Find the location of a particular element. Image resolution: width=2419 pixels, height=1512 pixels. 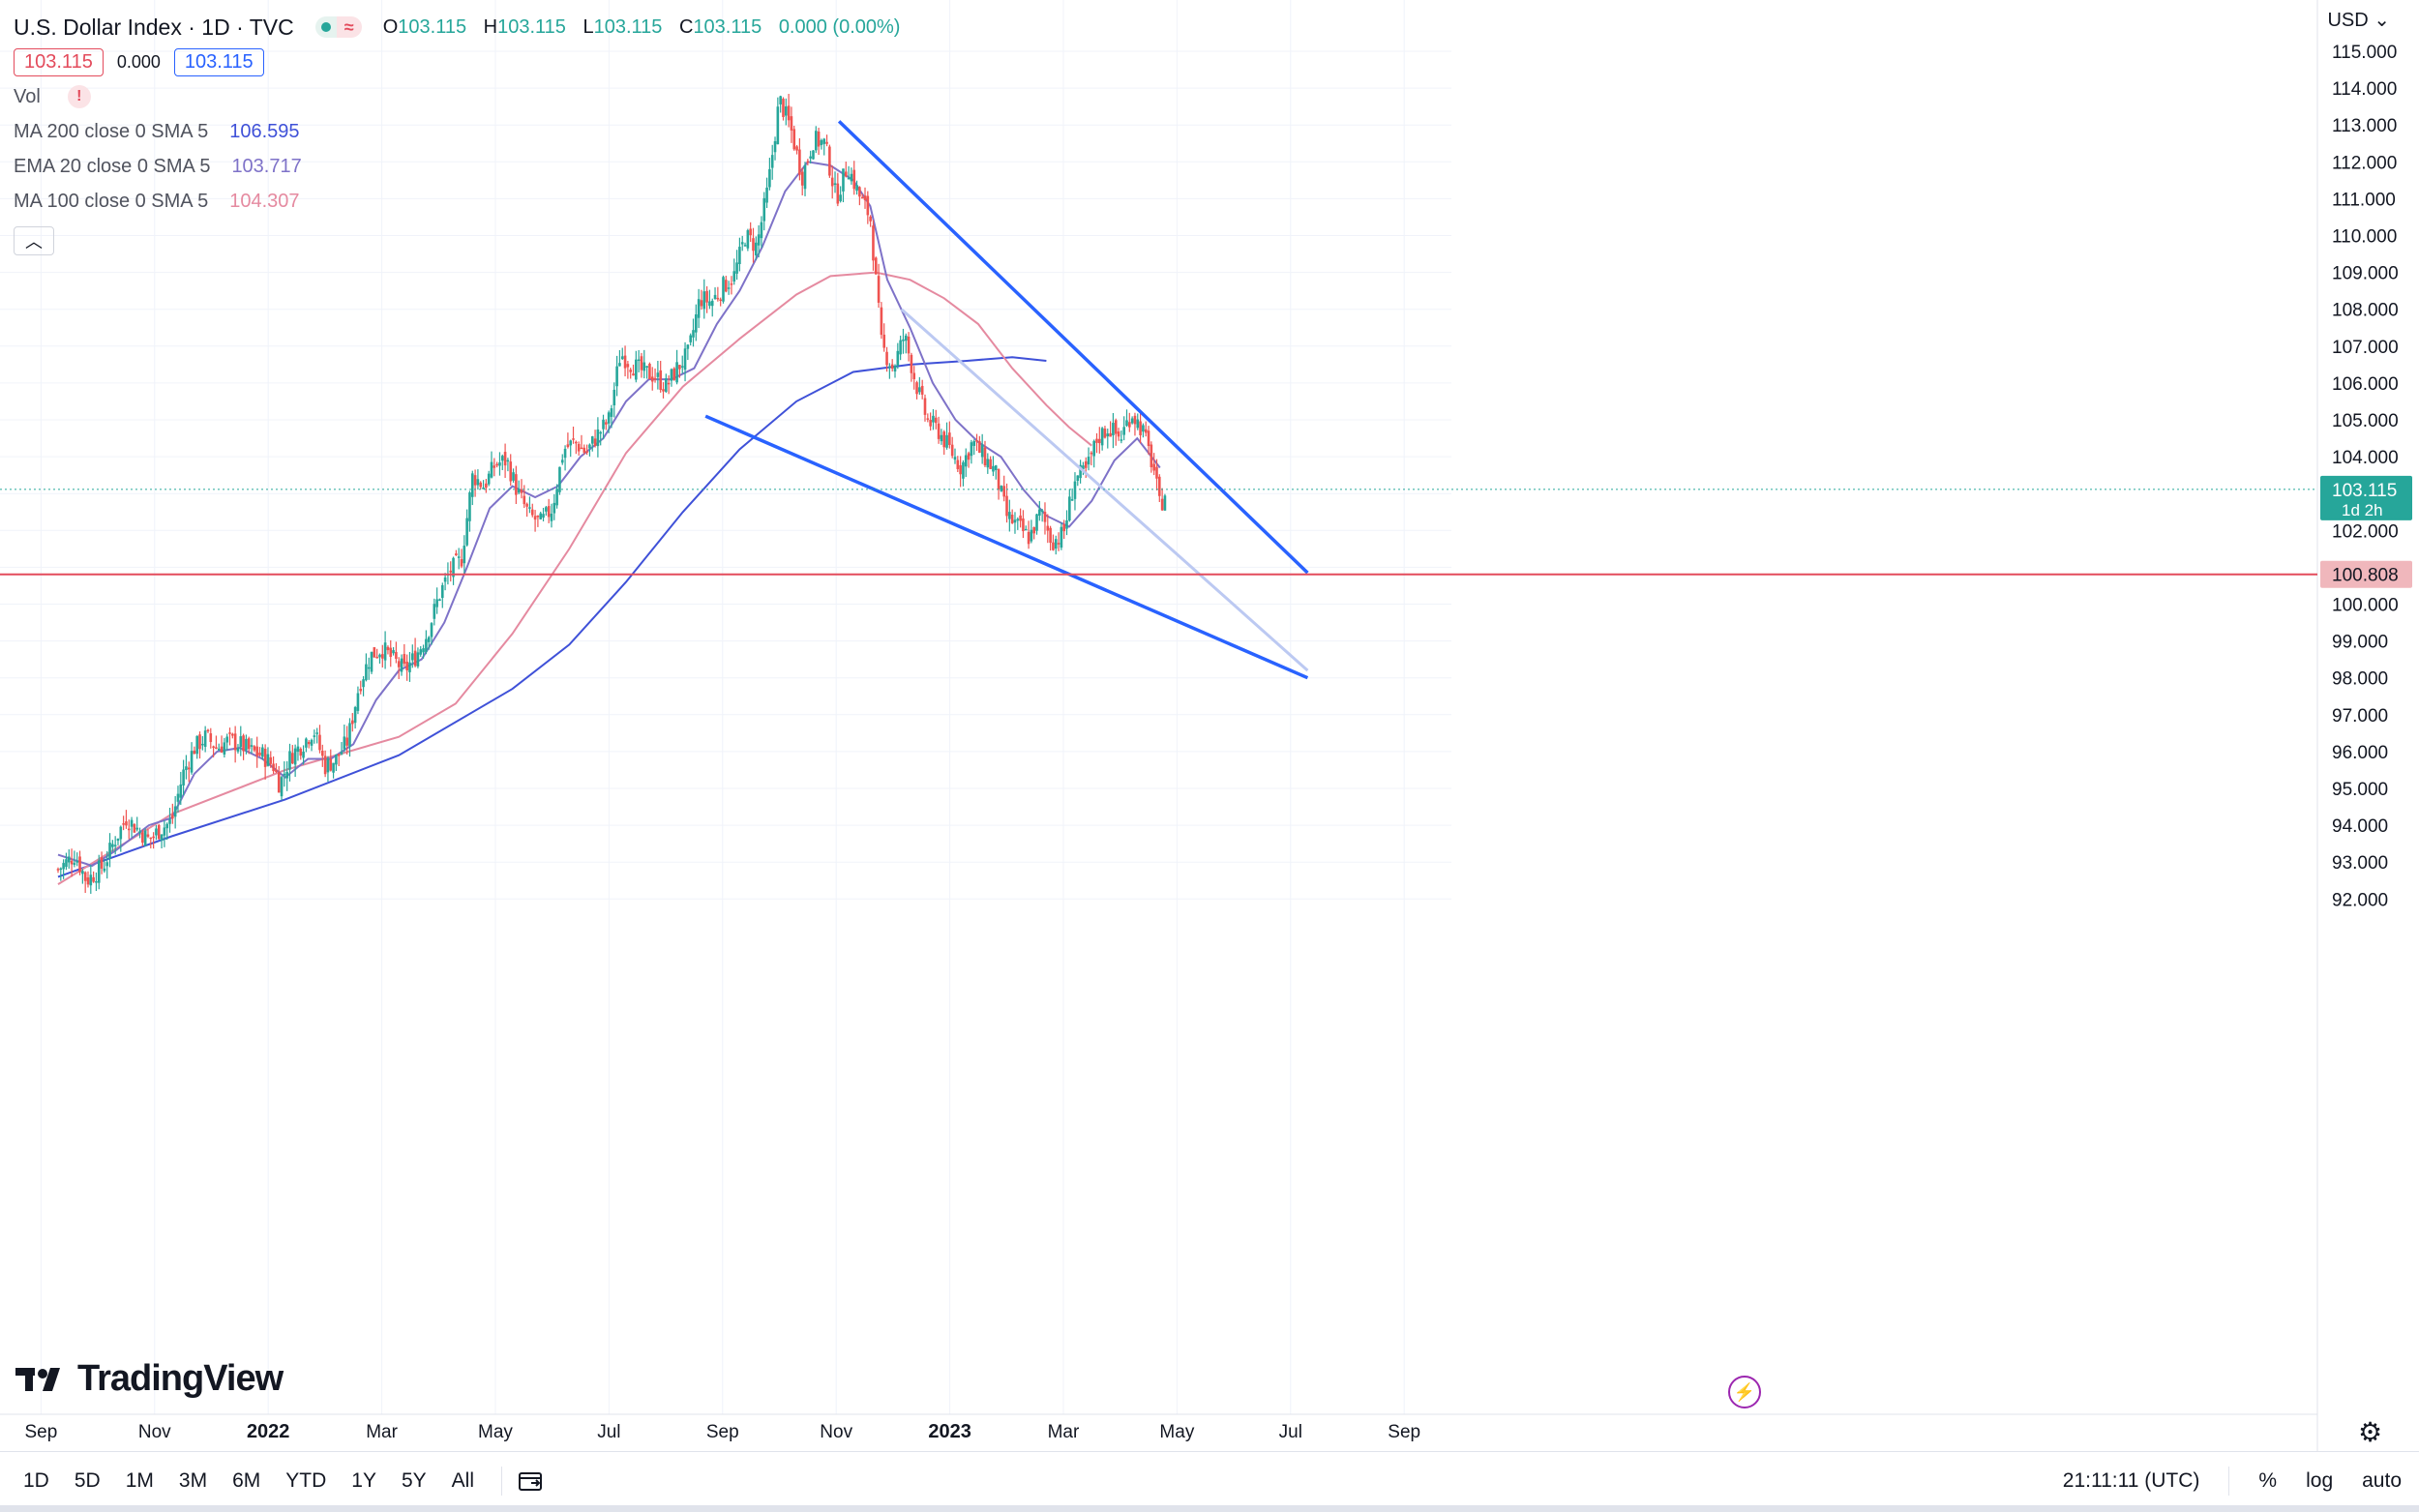

price-tick: 99.000 is located at coordinates (2360, 643).